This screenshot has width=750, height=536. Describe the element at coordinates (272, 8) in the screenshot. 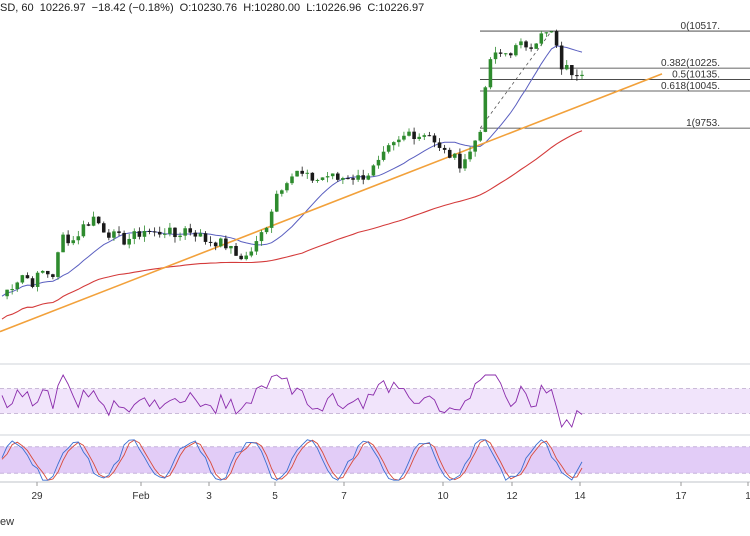

I see `high-price: H:10280.00` at that location.